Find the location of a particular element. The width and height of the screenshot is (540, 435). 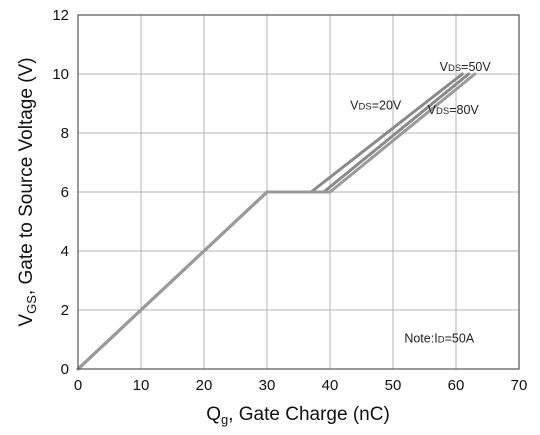

annotation-vds50: VDS=50V is located at coordinates (466, 67).